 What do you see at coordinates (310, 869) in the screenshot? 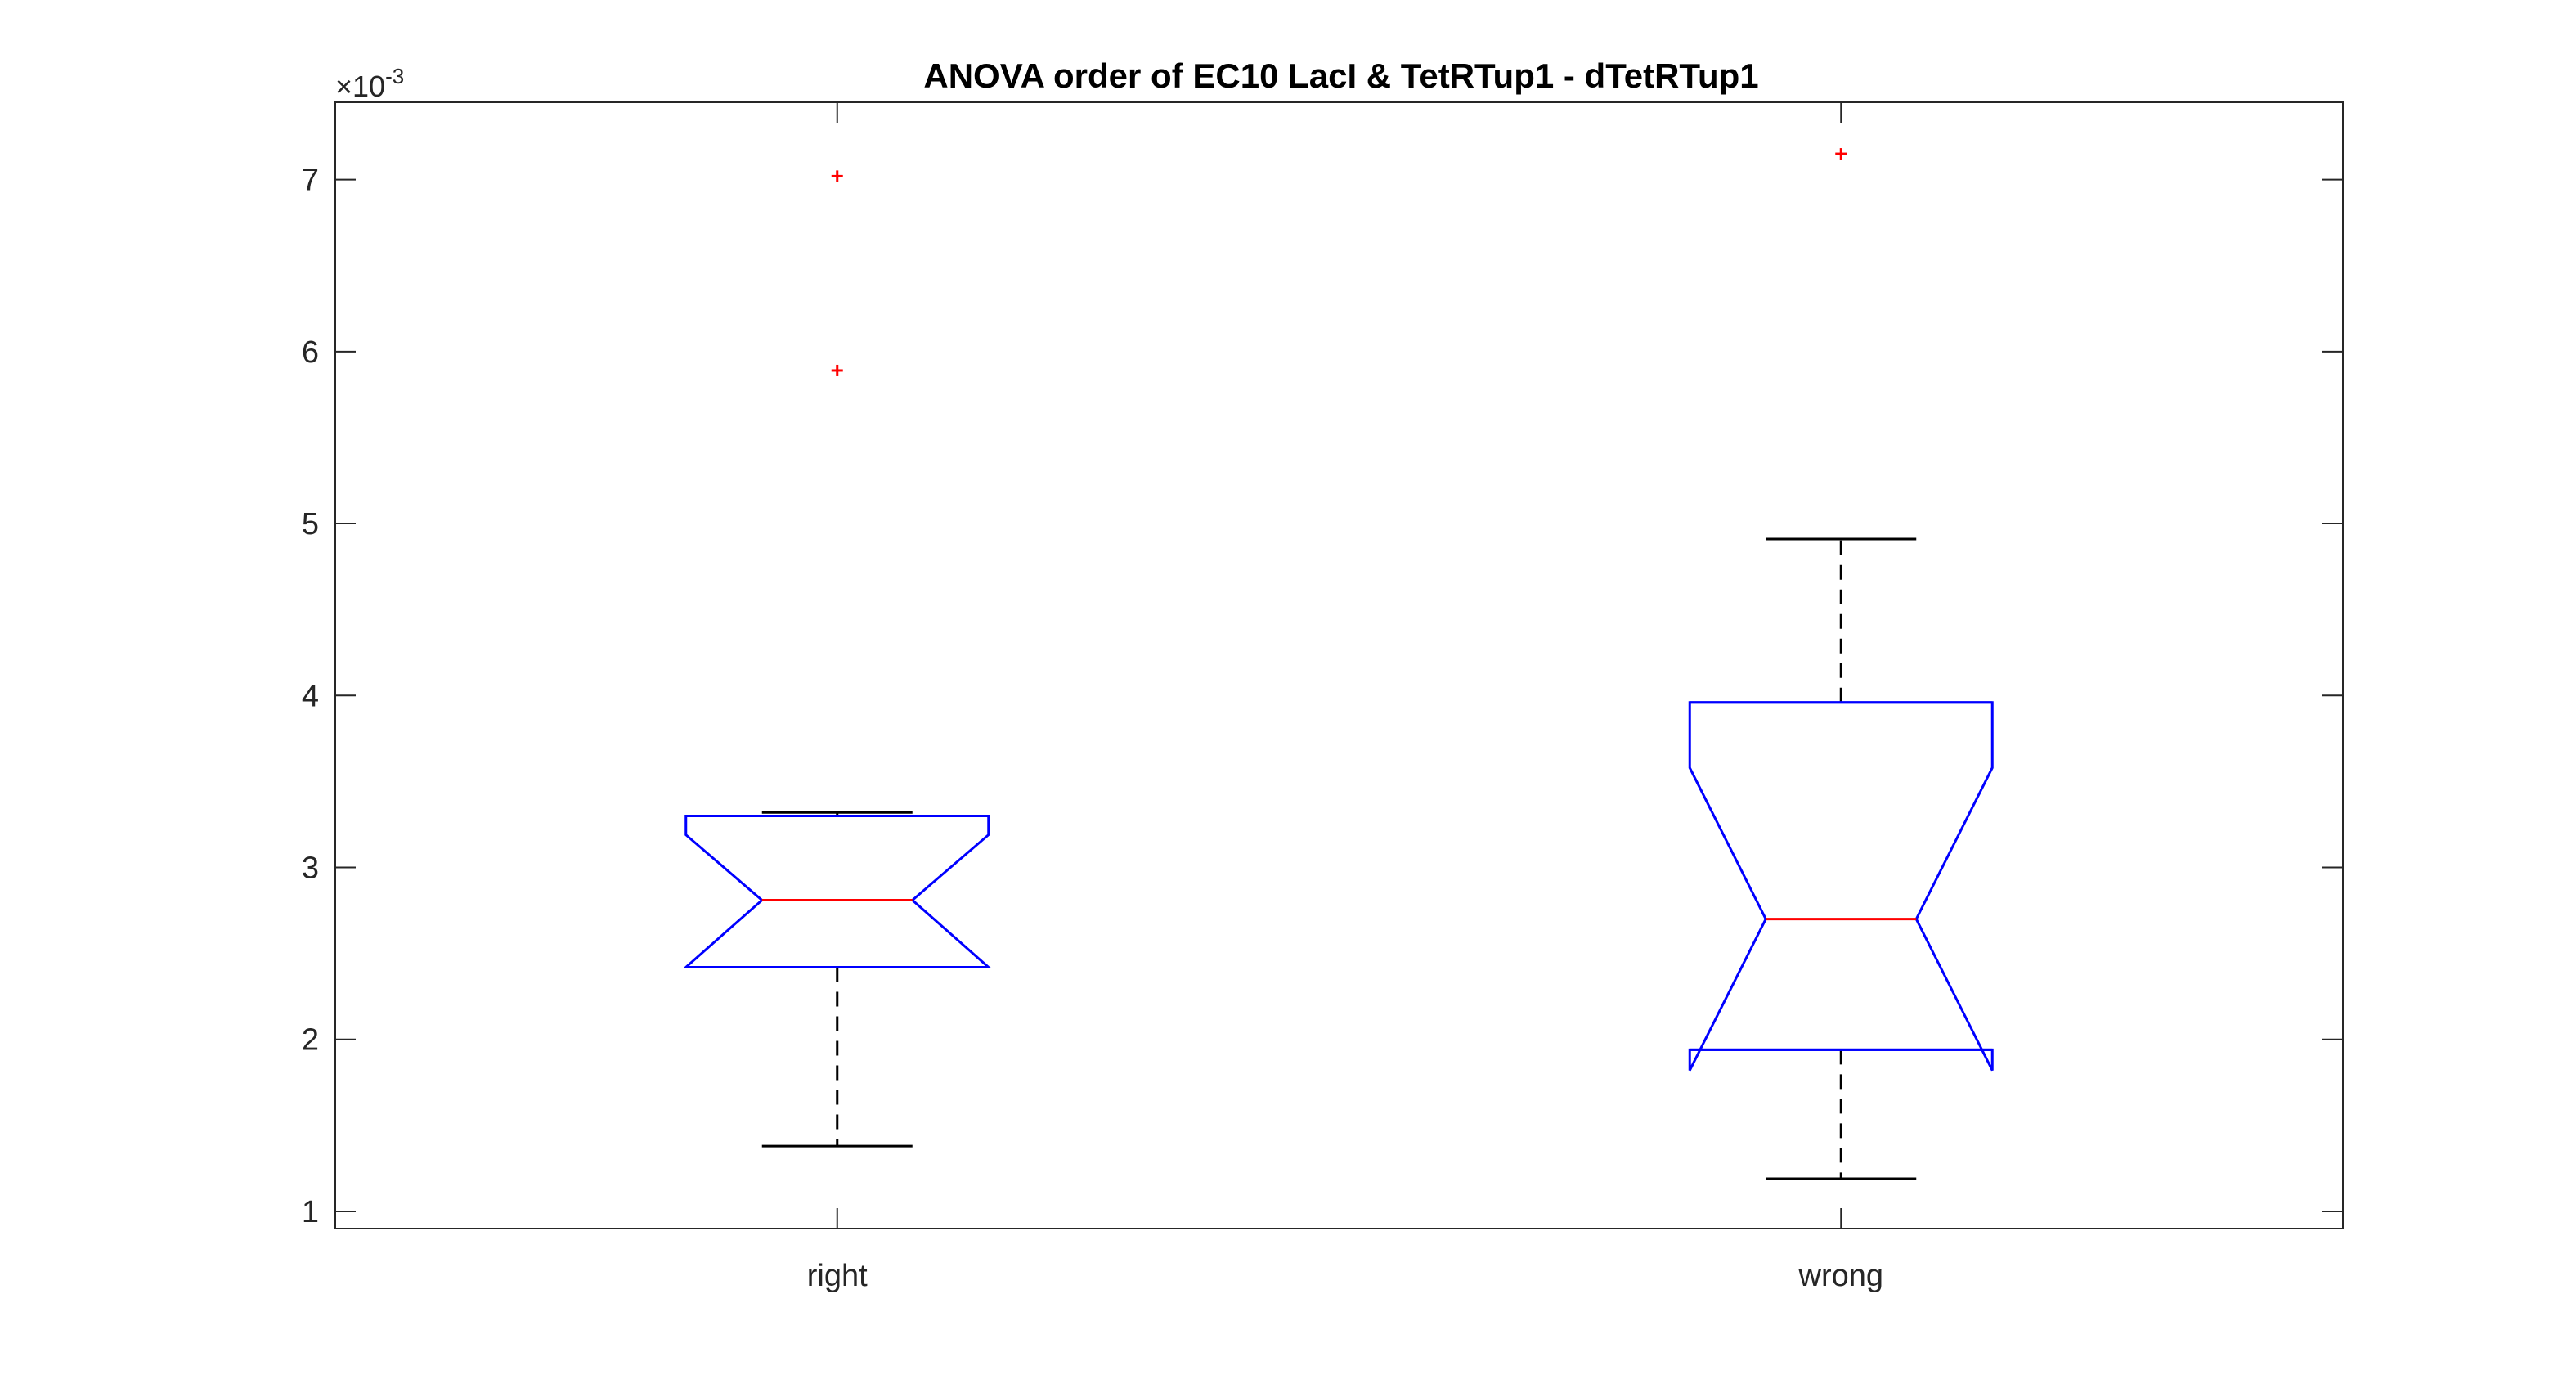
I see `y-tick-label: 3` at bounding box center [310, 869].